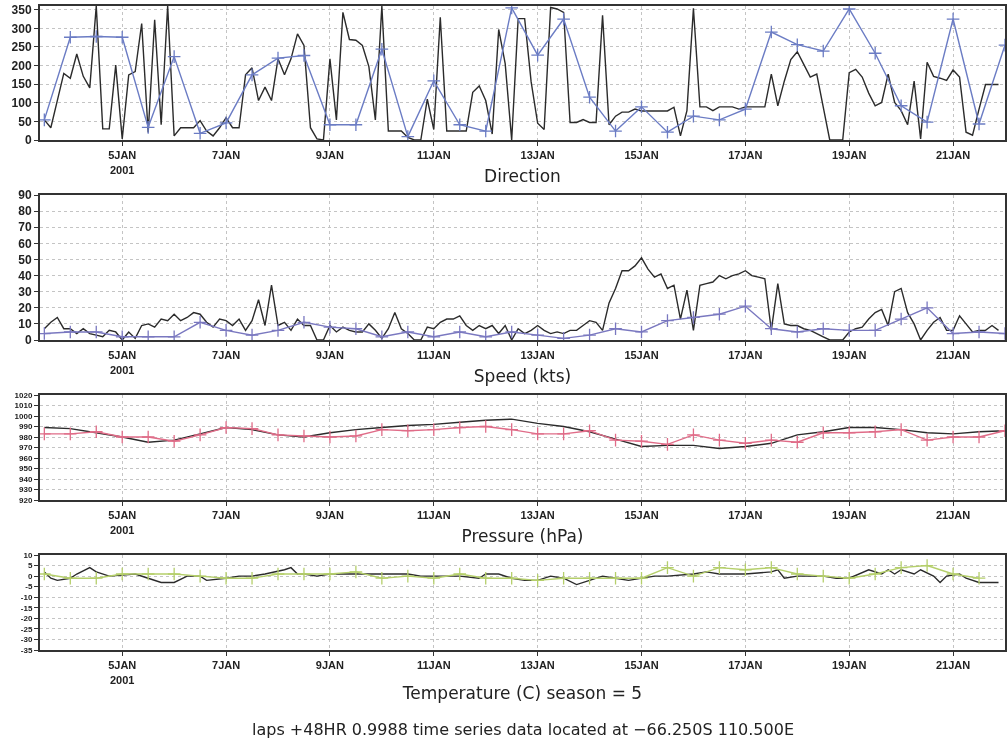 This screenshot has width=1008, height=752. Describe the element at coordinates (25, 259) in the screenshot. I see `y-tick-label: 50` at that location.